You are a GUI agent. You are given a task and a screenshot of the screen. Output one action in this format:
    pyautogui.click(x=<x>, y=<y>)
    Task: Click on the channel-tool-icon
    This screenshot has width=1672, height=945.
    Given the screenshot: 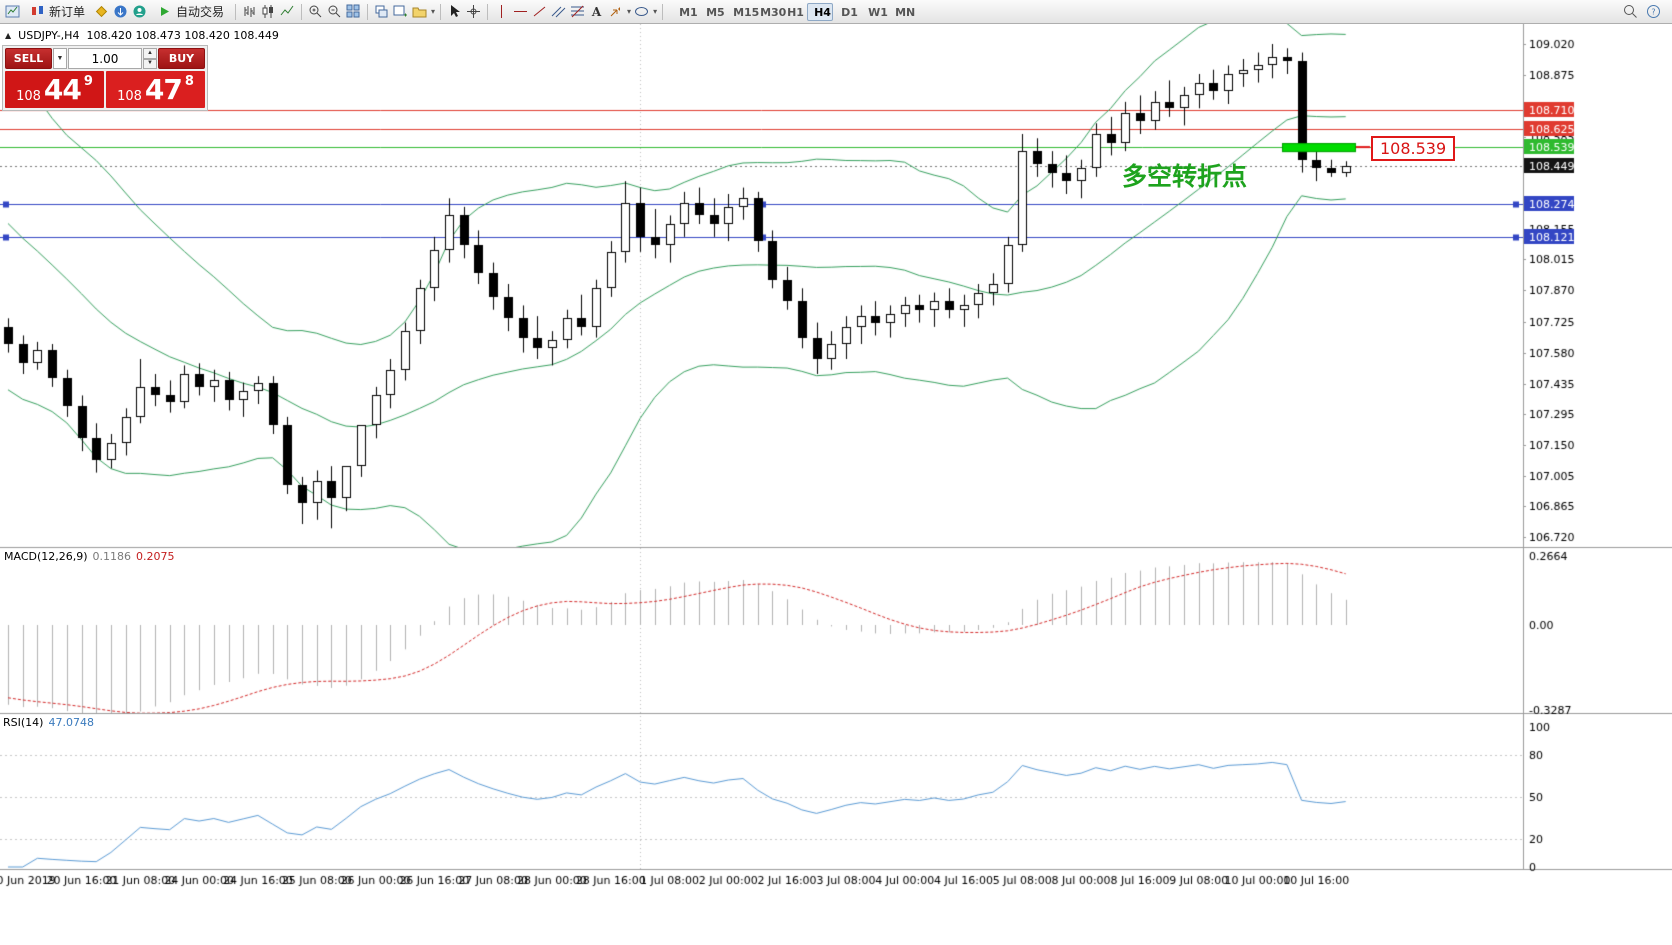 What is the action you would take?
    pyautogui.click(x=558, y=11)
    